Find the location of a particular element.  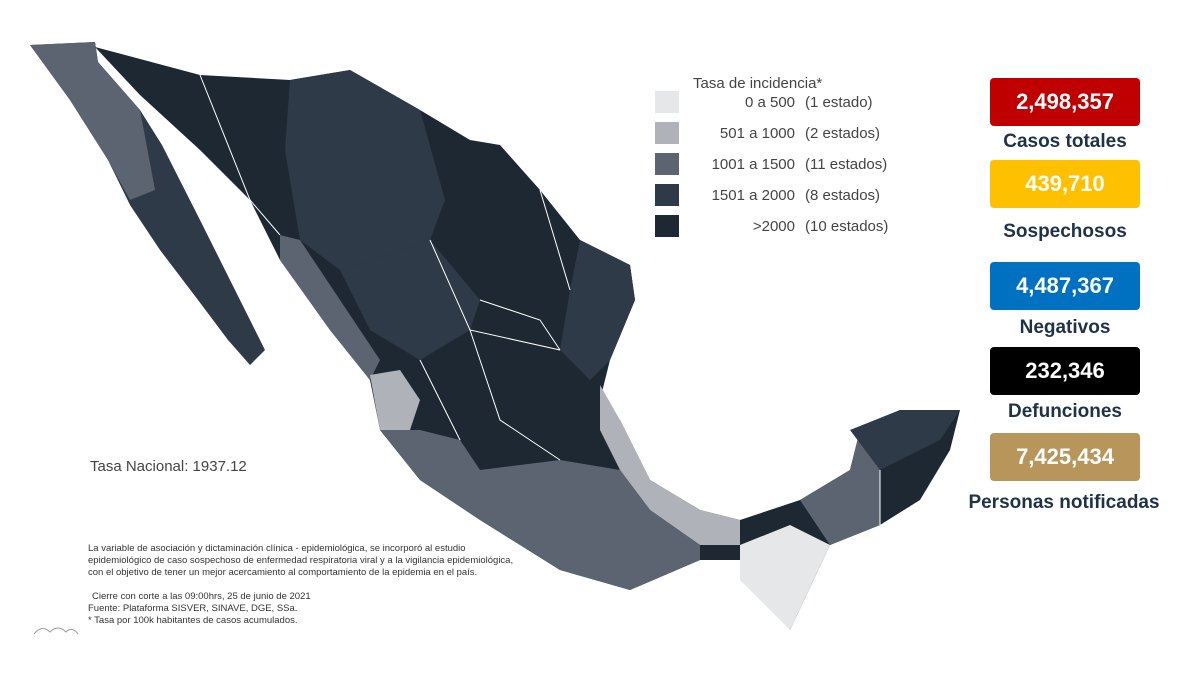

national-rate: Tasa Nacional: 1937.12 is located at coordinates (168, 466).